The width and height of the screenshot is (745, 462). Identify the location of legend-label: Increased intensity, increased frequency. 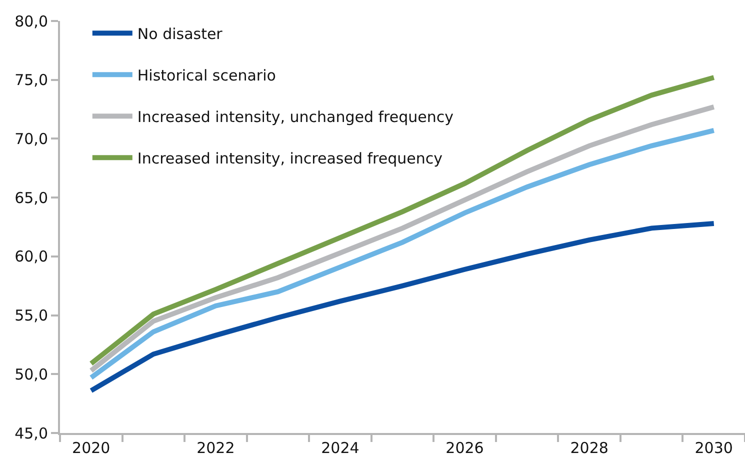
(290, 158).